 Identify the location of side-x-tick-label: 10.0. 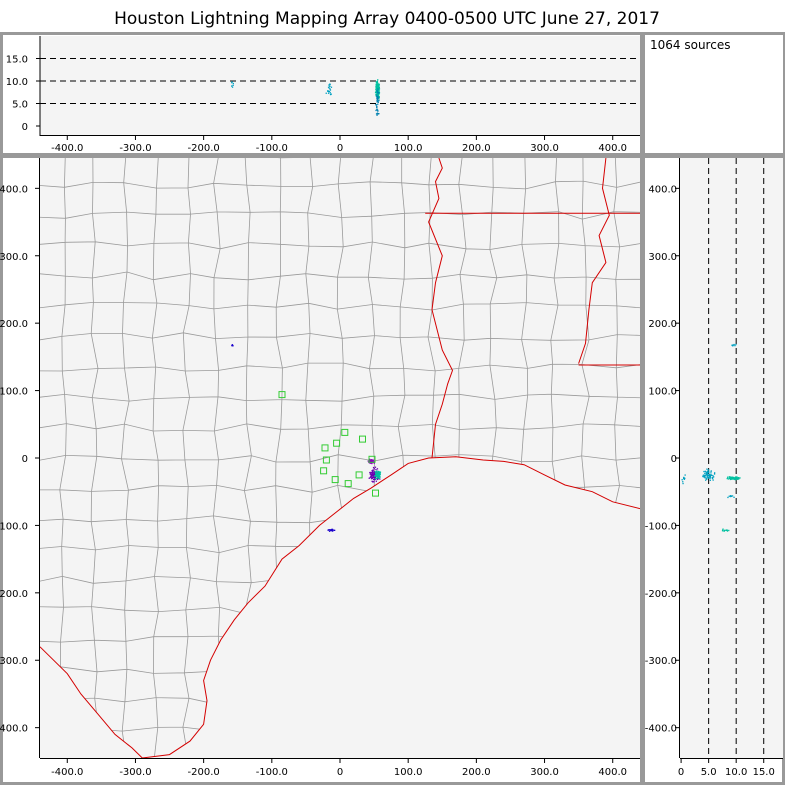
(736, 772).